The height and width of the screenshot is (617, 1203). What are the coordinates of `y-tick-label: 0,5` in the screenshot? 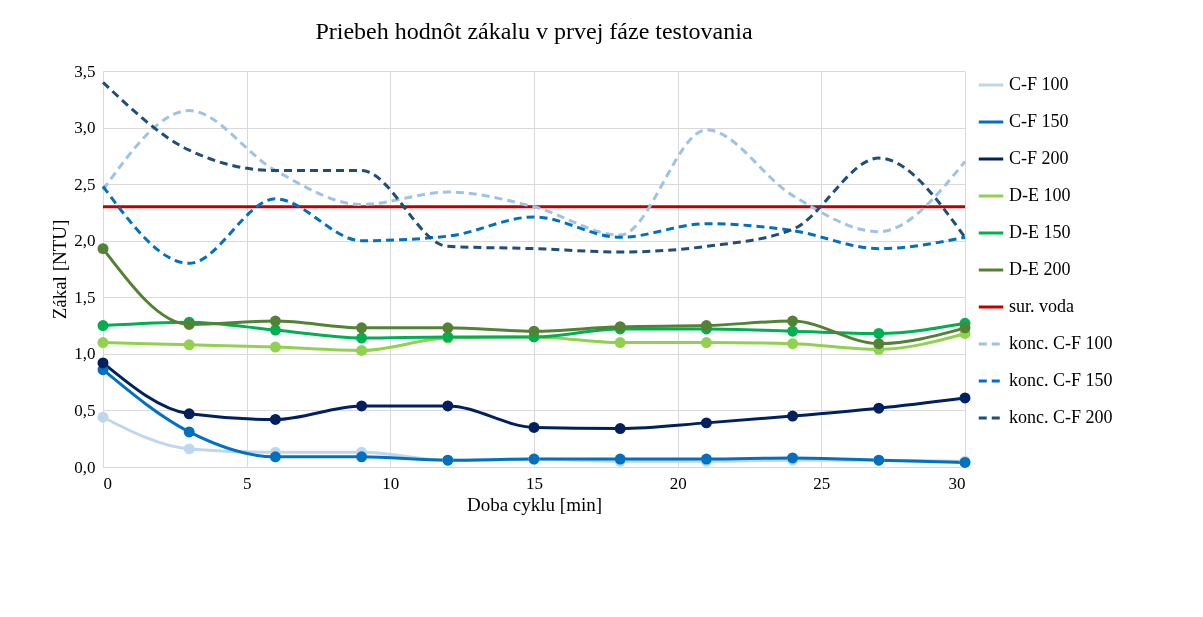 It's located at (85, 410).